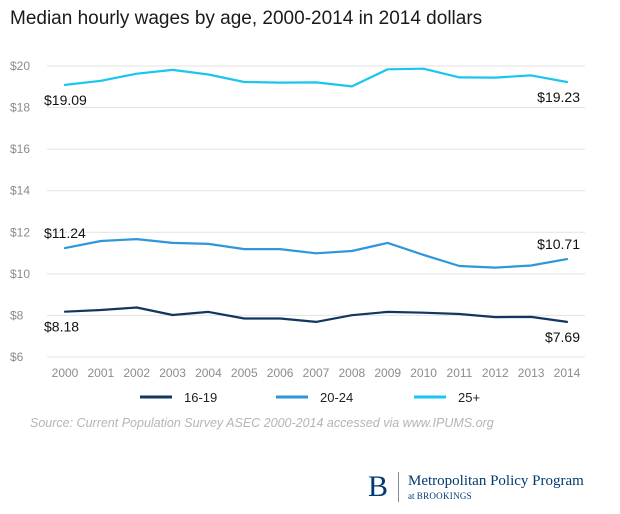 Image resolution: width=620 pixels, height=514 pixels. What do you see at coordinates (469, 397) in the screenshot?
I see `legend-label: 25+` at bounding box center [469, 397].